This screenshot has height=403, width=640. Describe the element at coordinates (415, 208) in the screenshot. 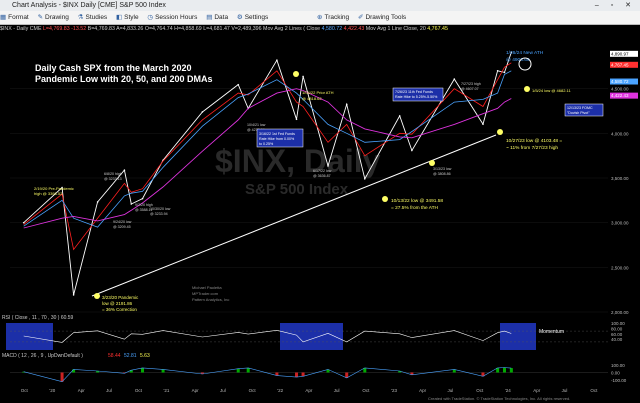

I see `annotation-oct22-low-2: = 27.5% from the ATH` at that location.